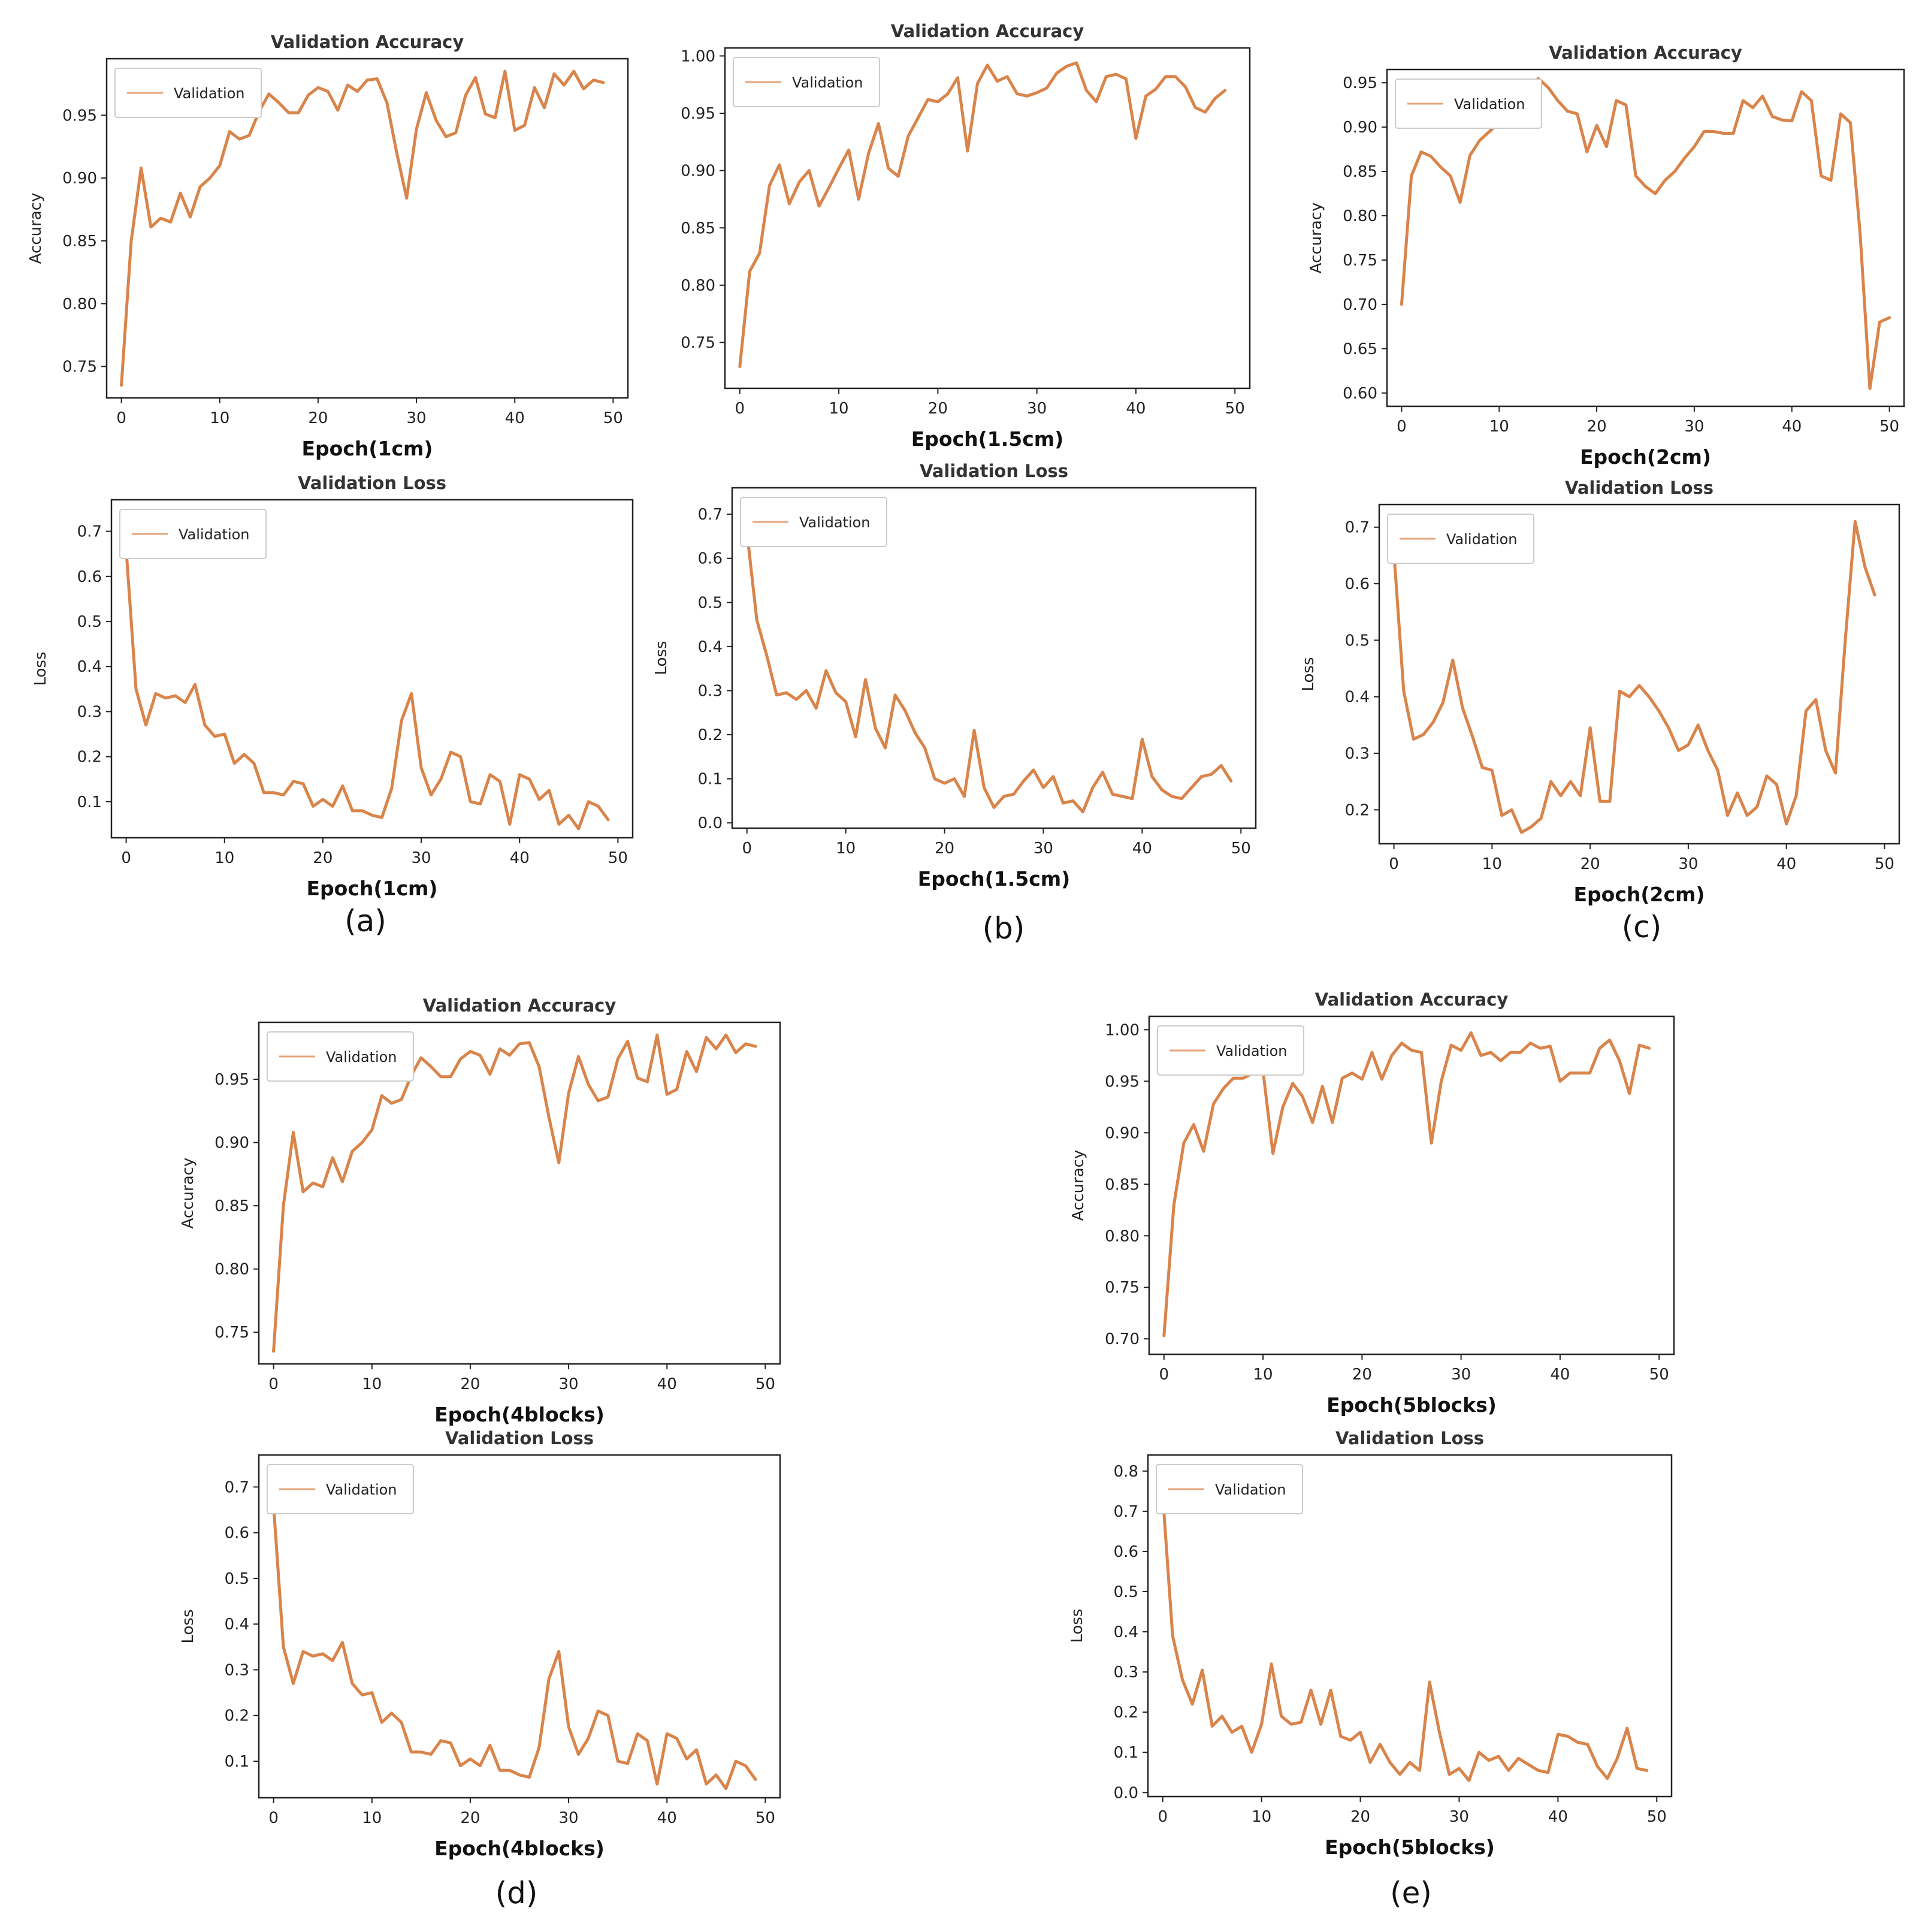 This screenshot has height=1932, width=1928. I want to click on x-axis-label: Epoch(4blocks), so click(519, 1414).